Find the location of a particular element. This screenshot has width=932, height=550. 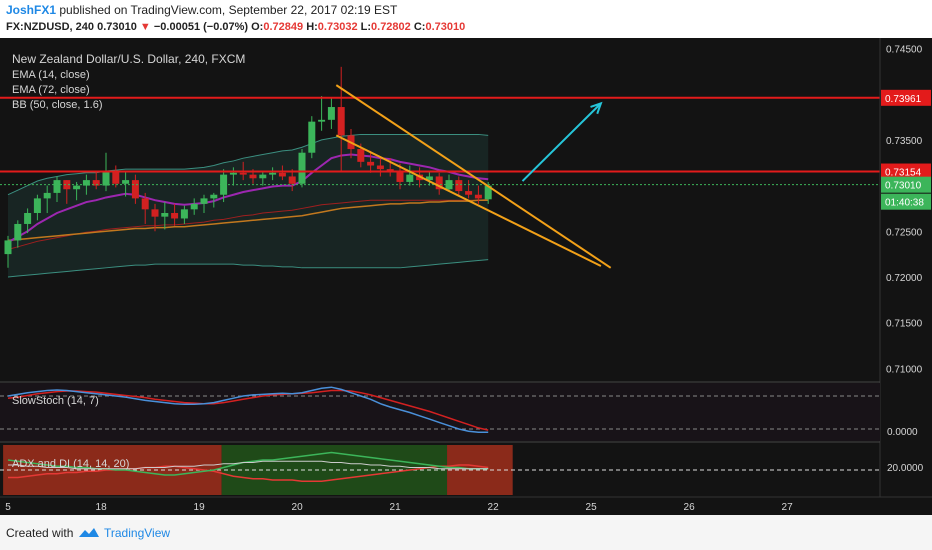

price-axis-tick: 0.73500 is located at coordinates (904, 141).